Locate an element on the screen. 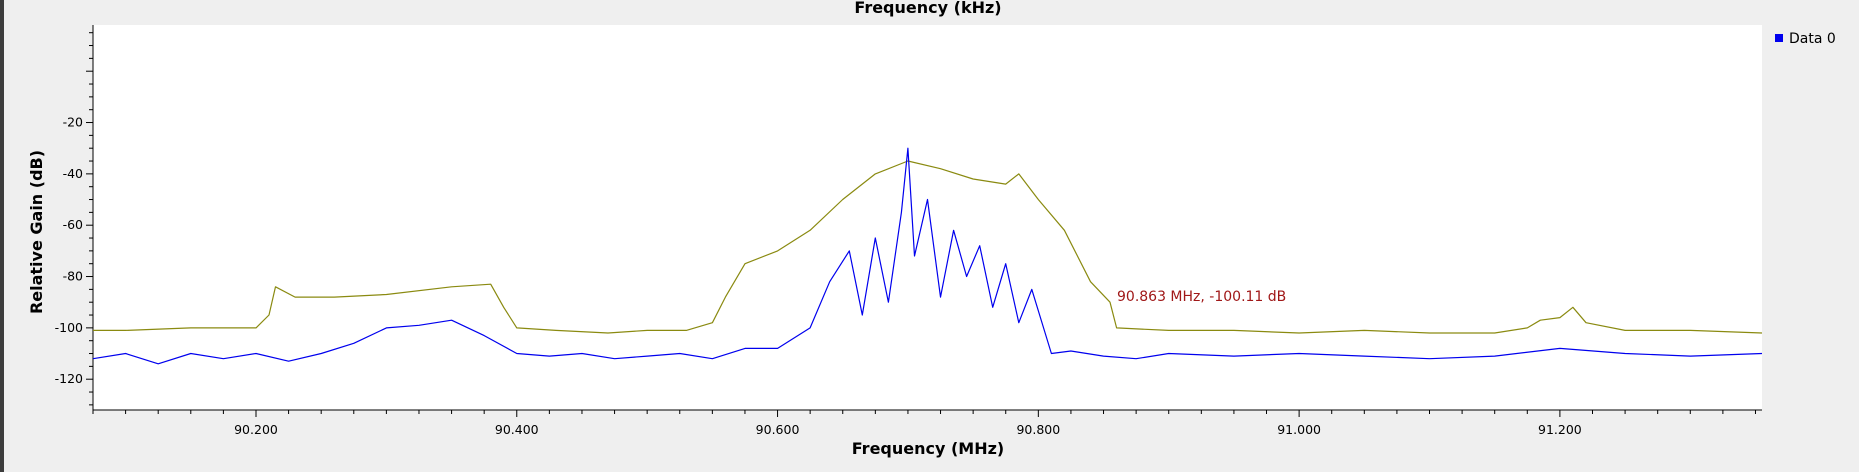  x-tick-label: 90.800 is located at coordinates (1038, 429).